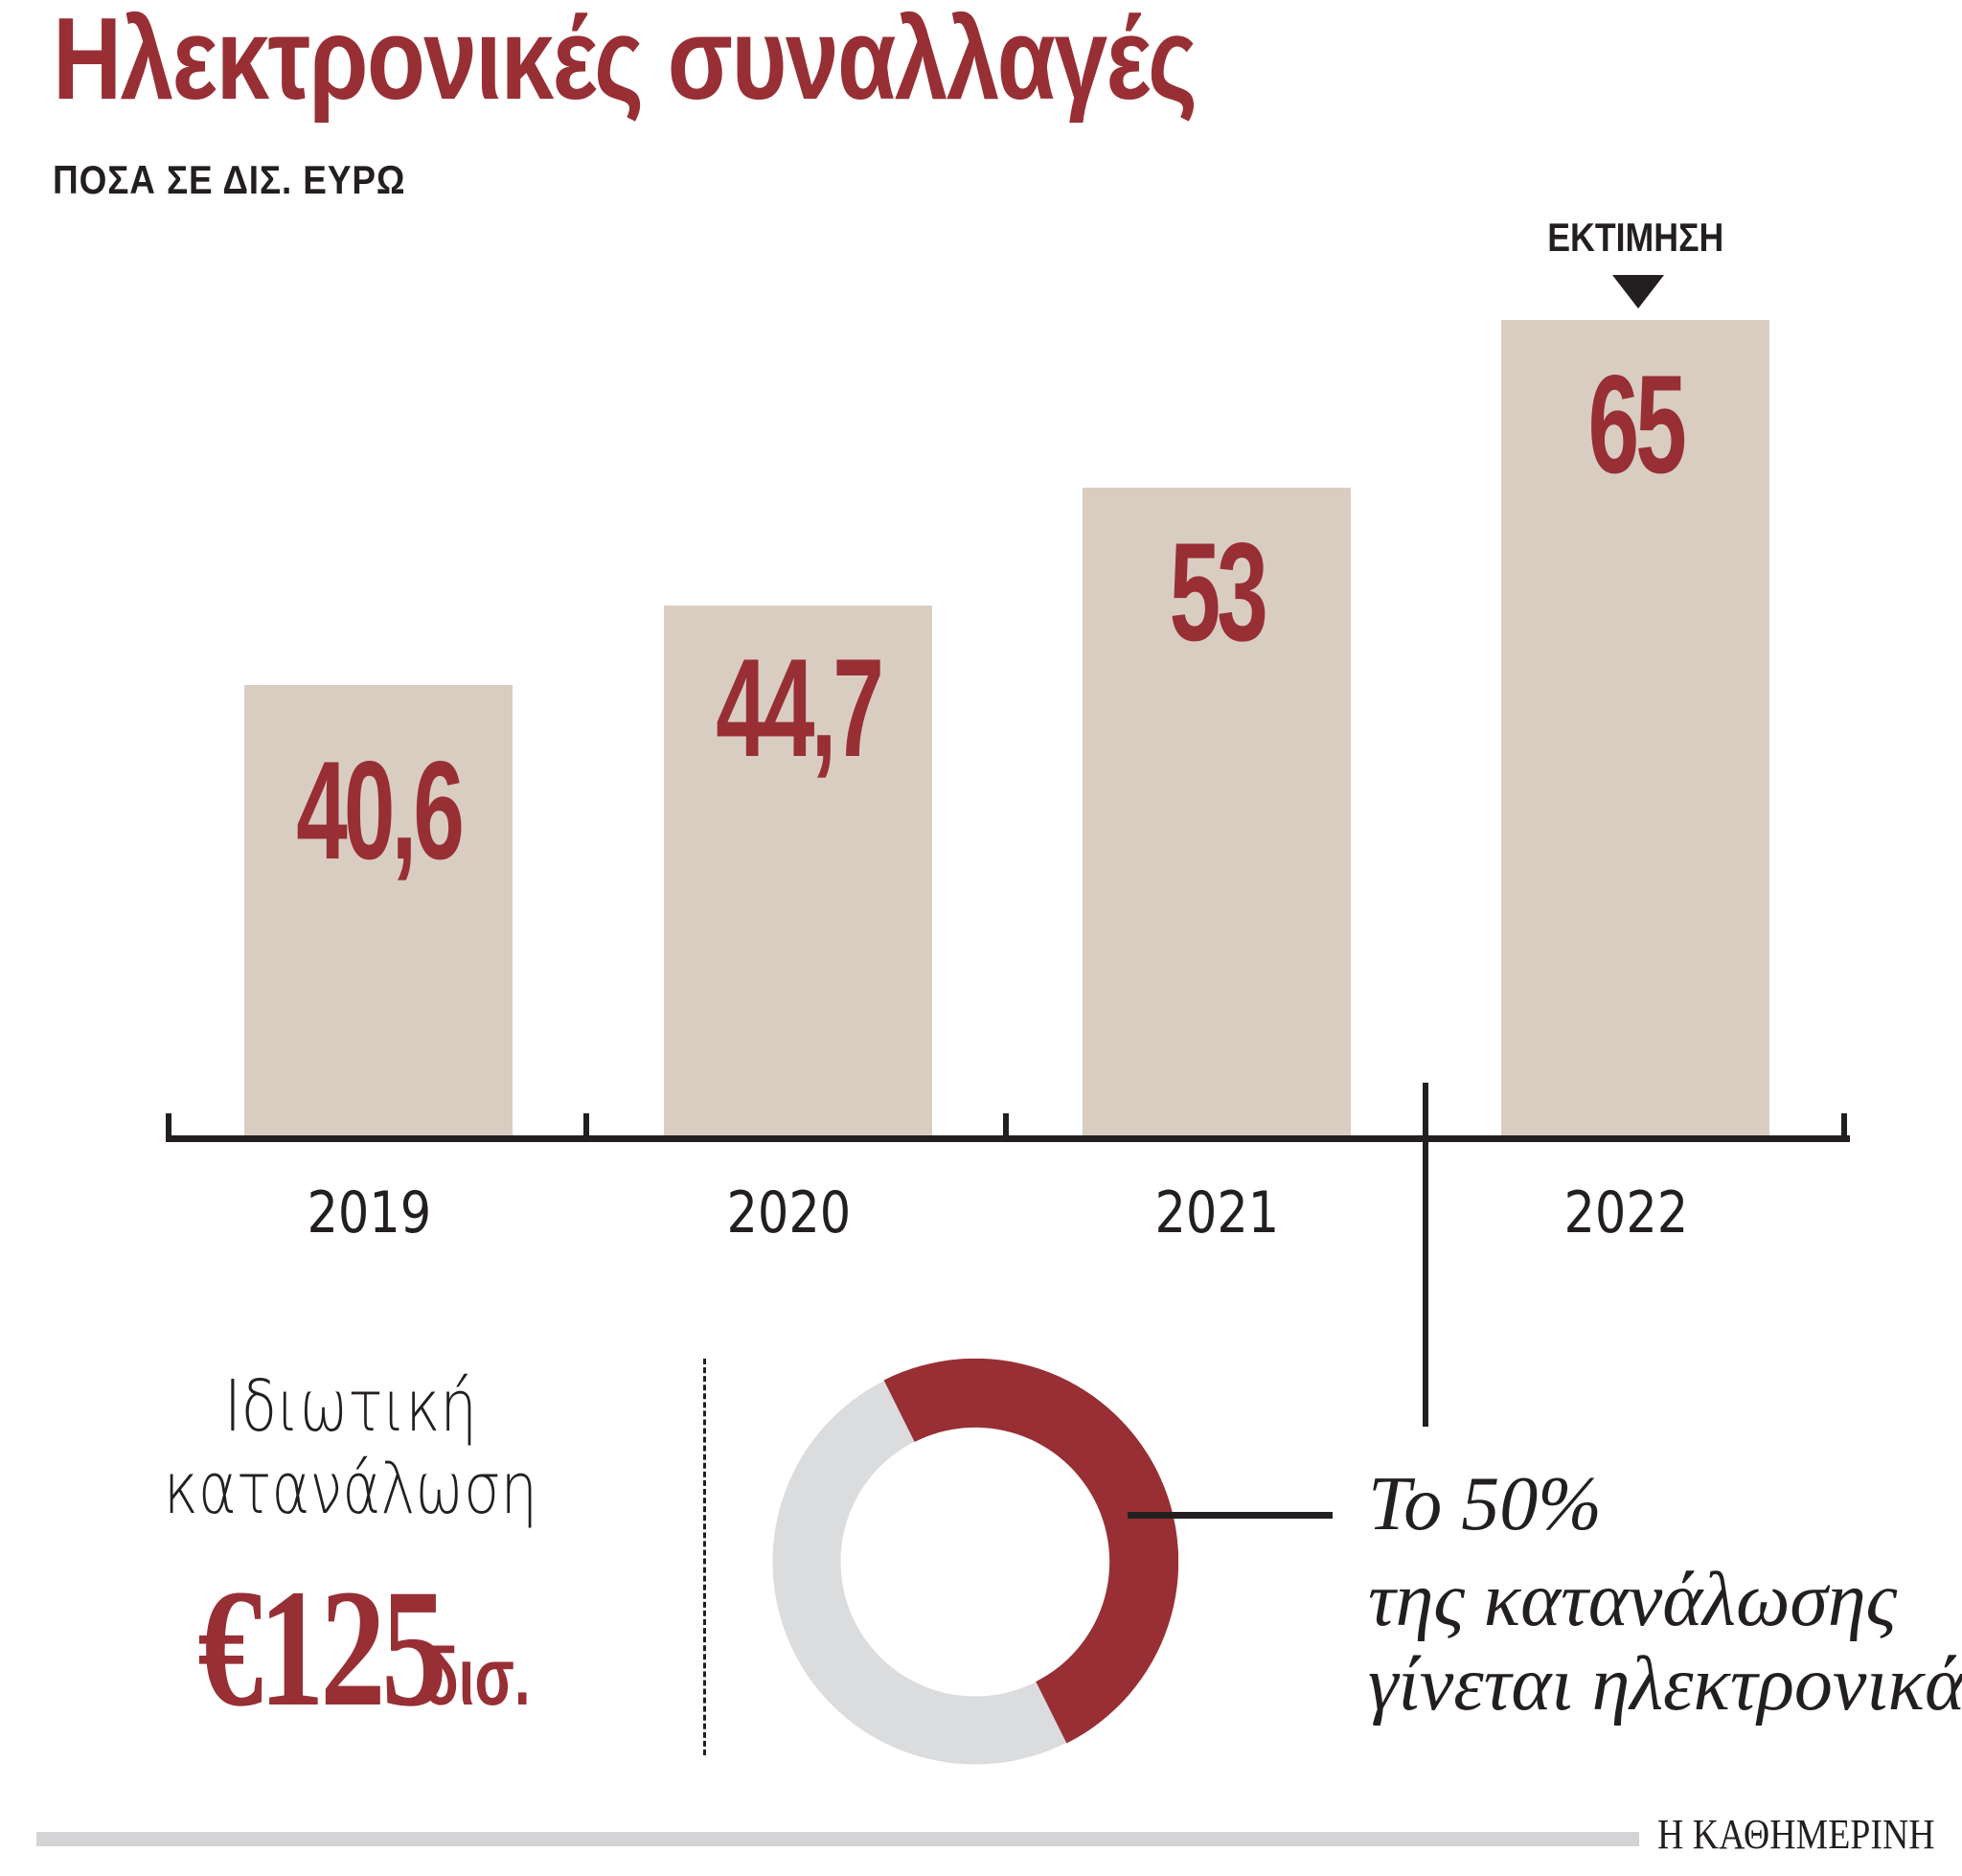  What do you see at coordinates (379, 911) in the screenshot?
I see `bar-2019: 40,6` at bounding box center [379, 911].